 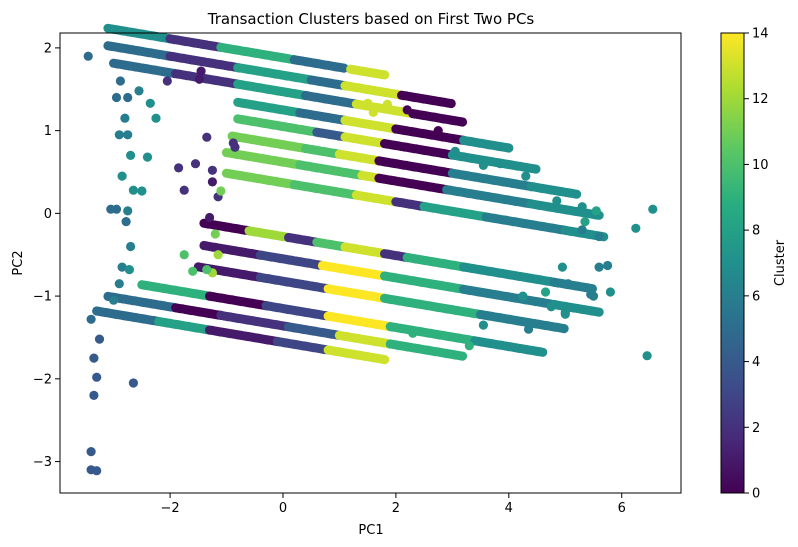 I want to click on y-tick-label: −3, so click(x=42, y=462).